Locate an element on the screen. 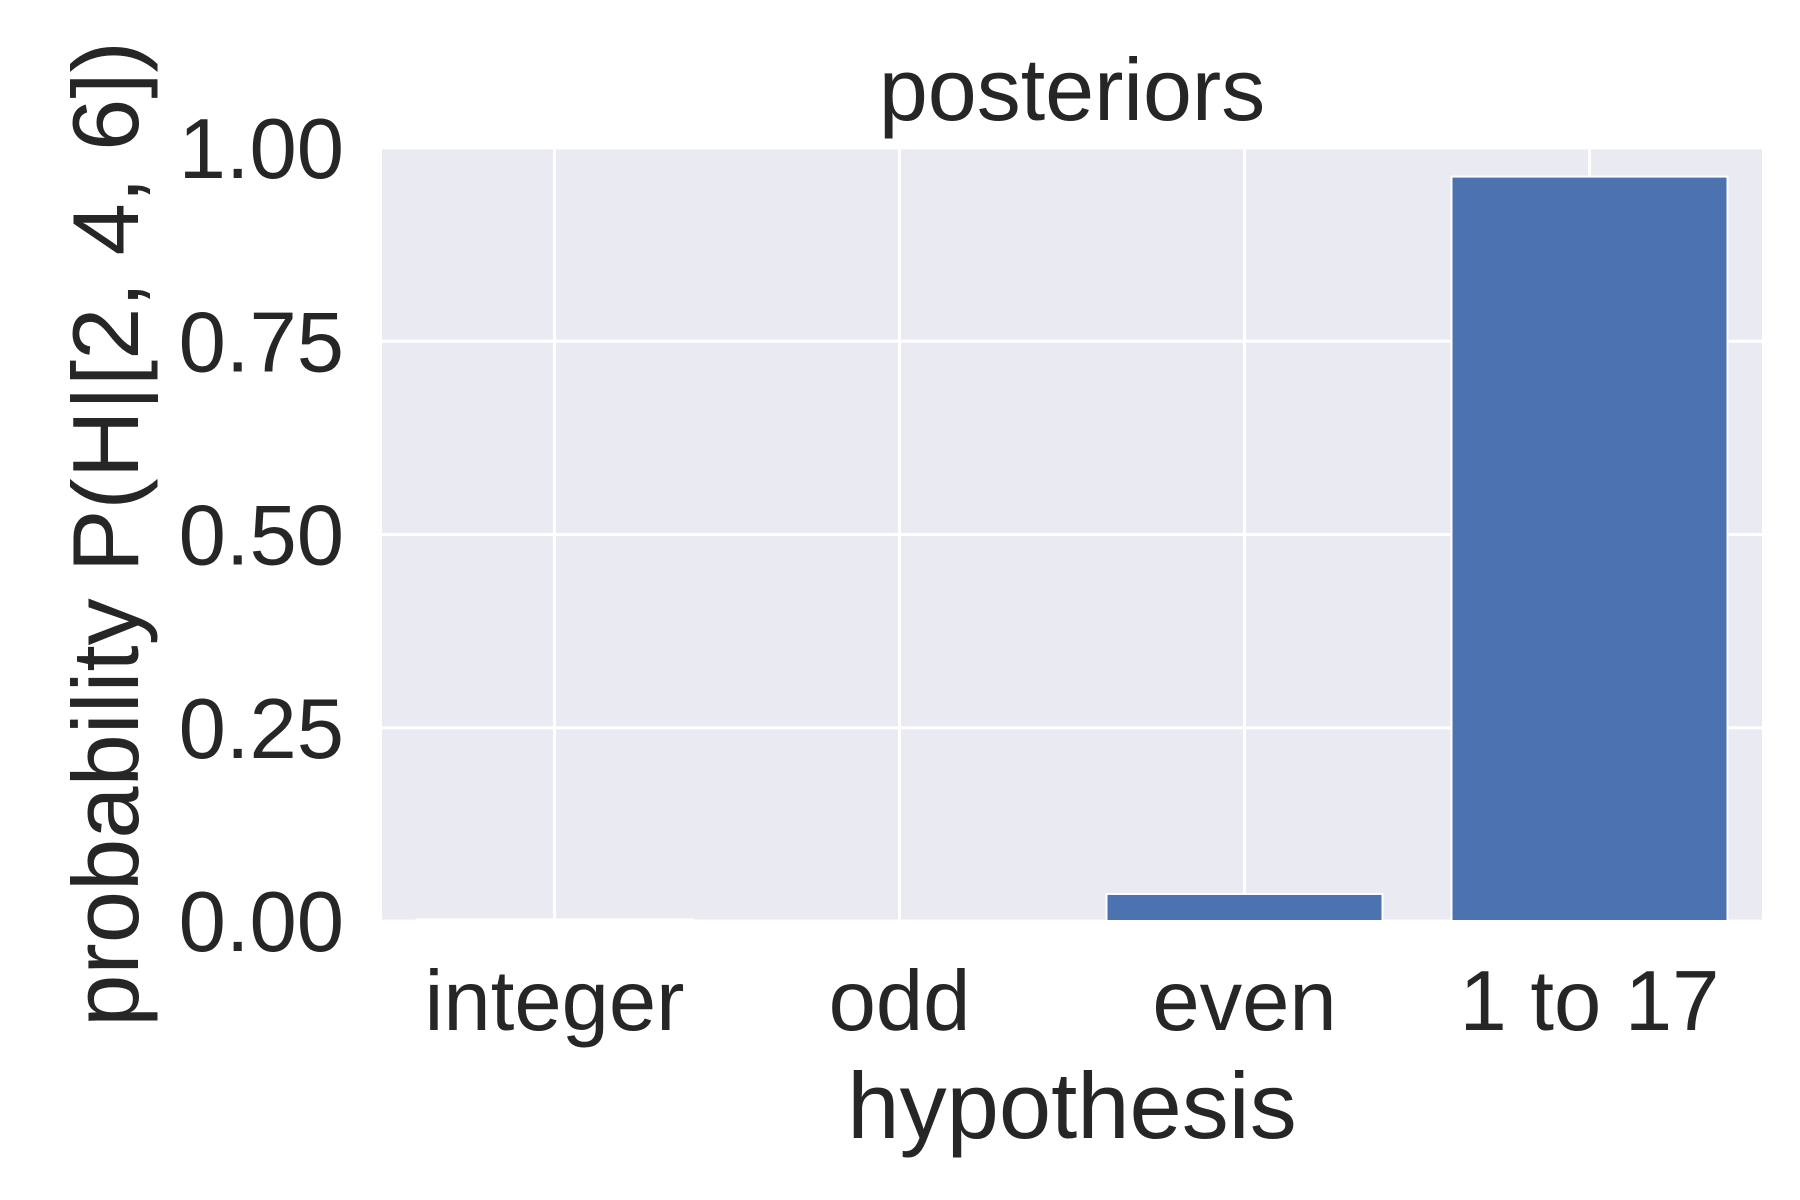 The height and width of the screenshot is (1200, 1800). y-tick-label: 0.50 is located at coordinates (261, 536).